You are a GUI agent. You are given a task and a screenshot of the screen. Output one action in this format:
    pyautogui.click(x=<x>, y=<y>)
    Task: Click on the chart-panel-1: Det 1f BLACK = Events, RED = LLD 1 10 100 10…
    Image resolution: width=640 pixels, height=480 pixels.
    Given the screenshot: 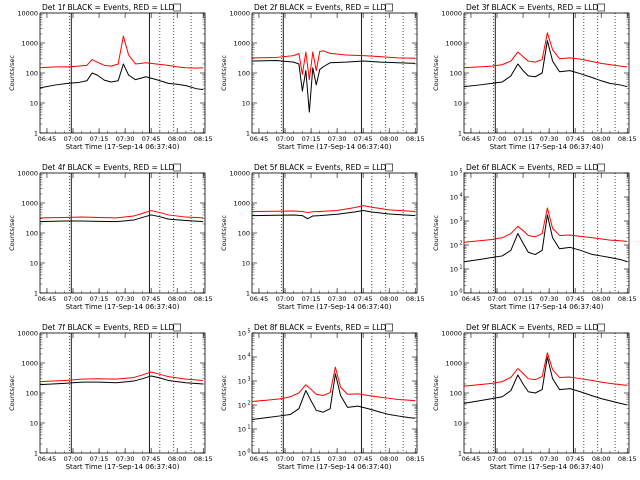 What is the action you would take?
    pyautogui.click(x=110, y=77)
    